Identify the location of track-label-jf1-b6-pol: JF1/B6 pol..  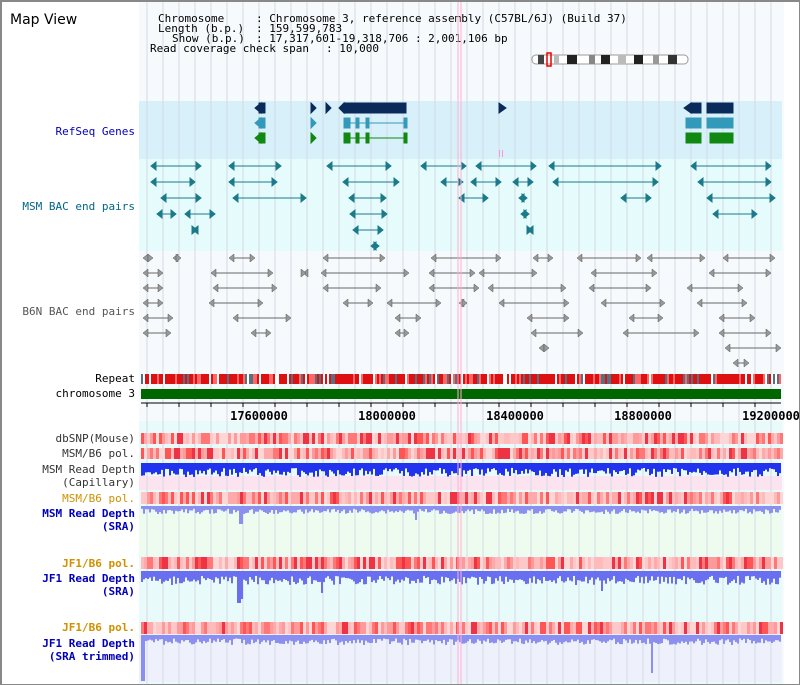
(98, 563).